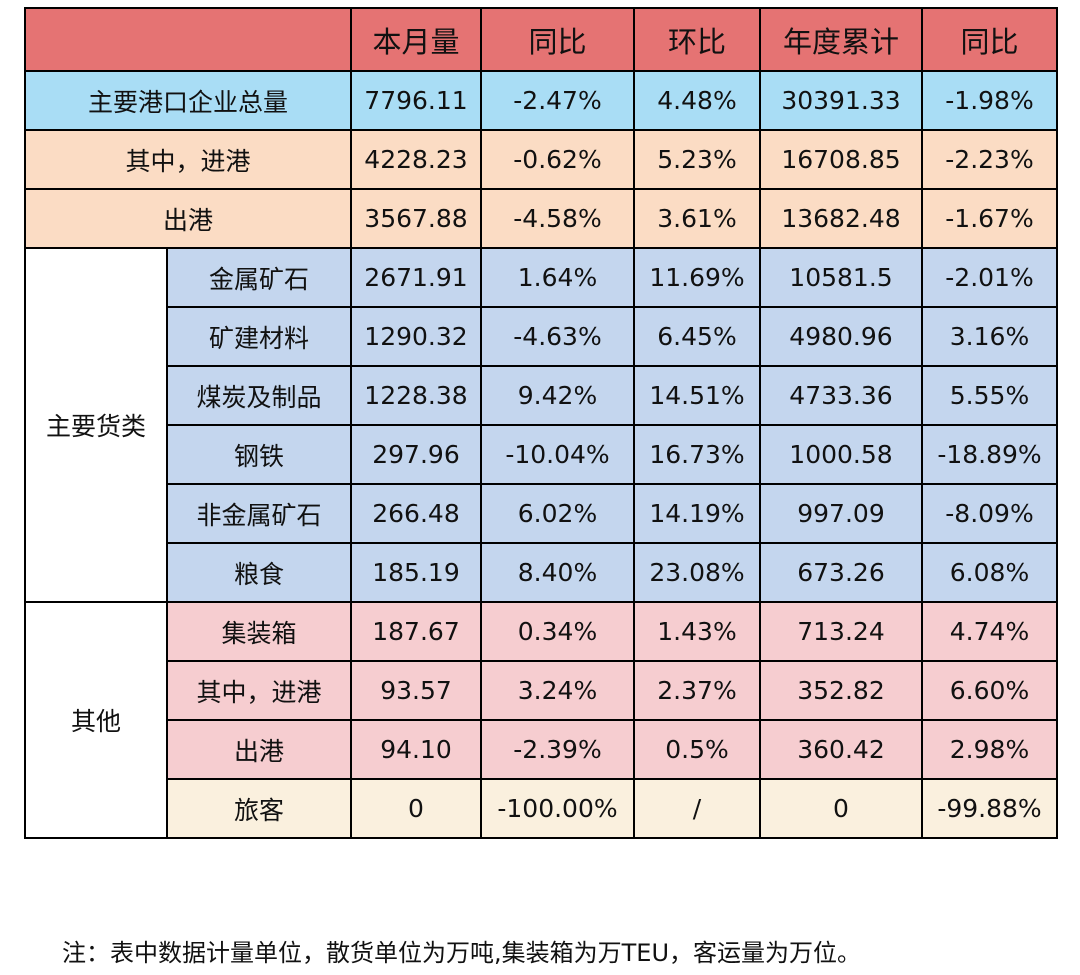 The height and width of the screenshot is (975, 1080). I want to click on cell-monthly: 93.57, so click(416, 690).